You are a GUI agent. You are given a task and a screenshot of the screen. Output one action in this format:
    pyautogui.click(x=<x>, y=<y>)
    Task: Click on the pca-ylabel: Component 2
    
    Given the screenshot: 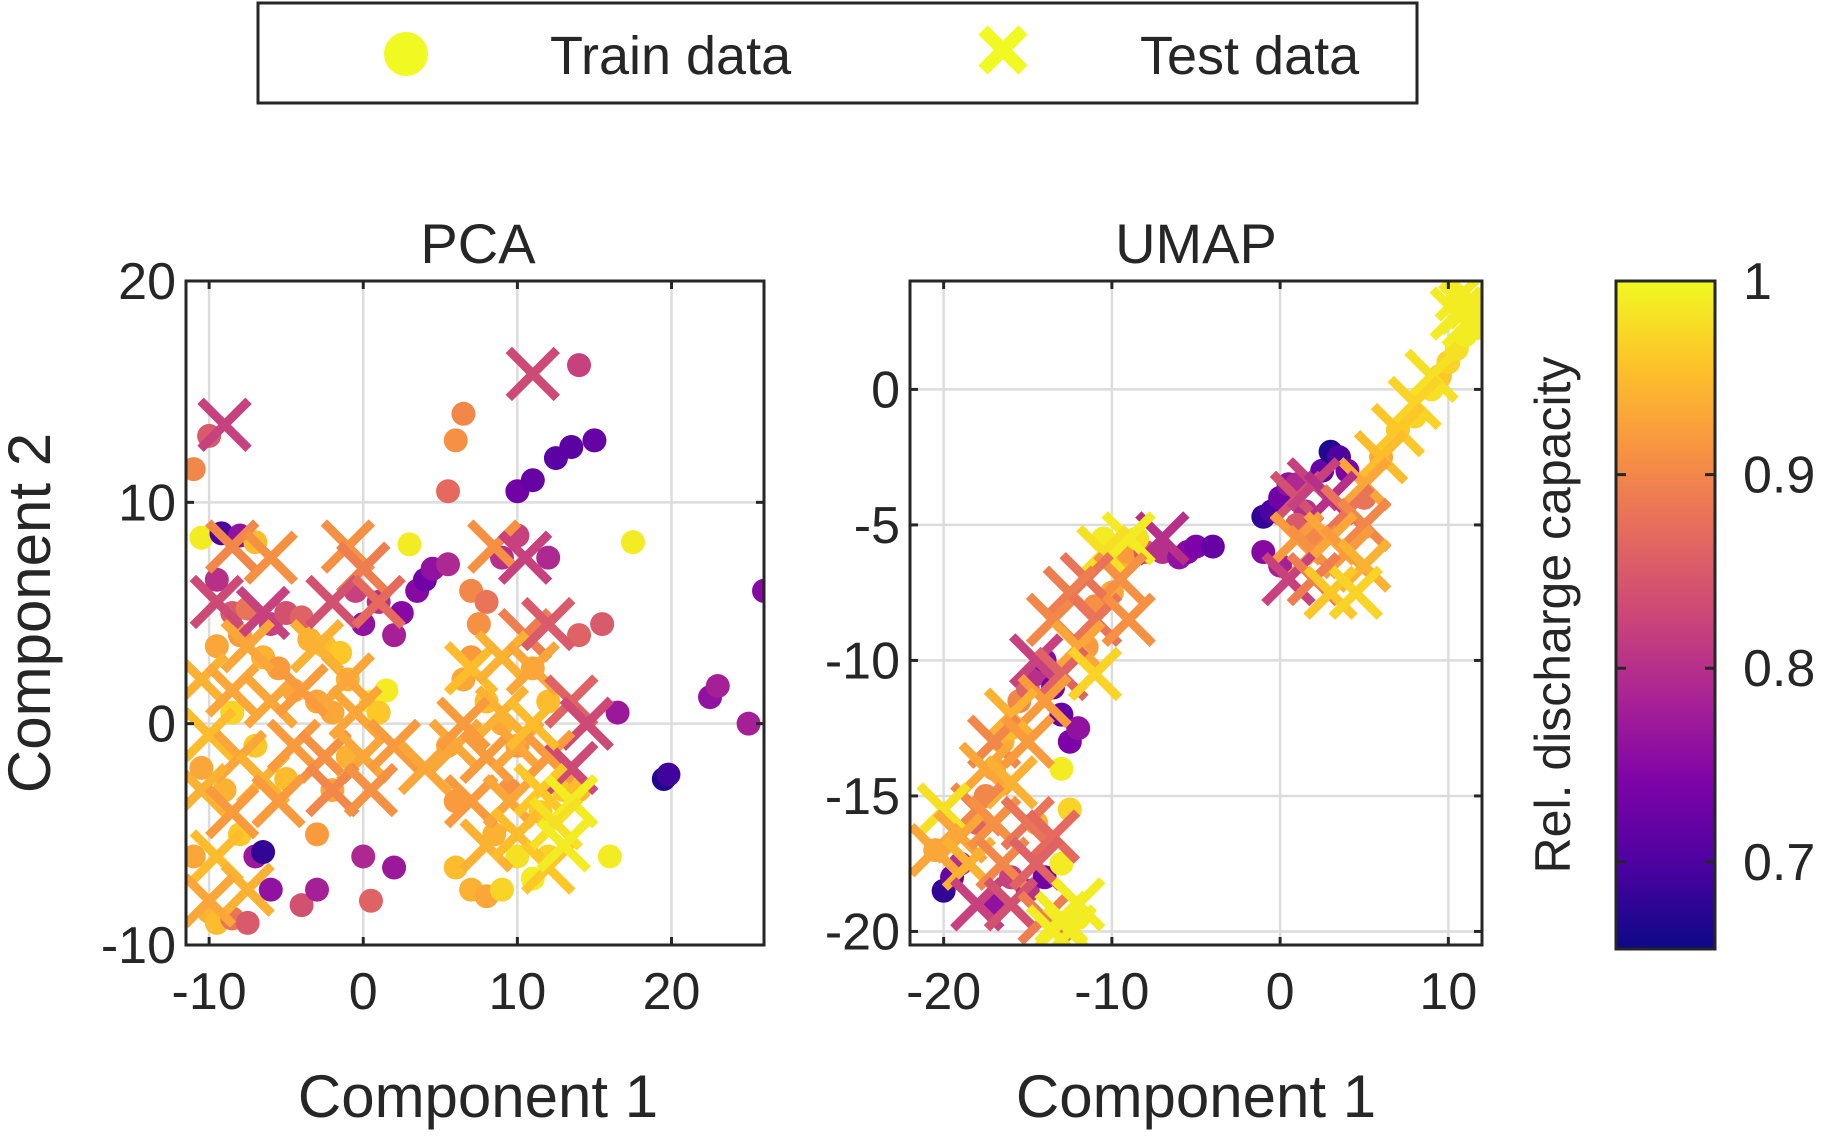 What is the action you would take?
    pyautogui.click(x=31, y=613)
    